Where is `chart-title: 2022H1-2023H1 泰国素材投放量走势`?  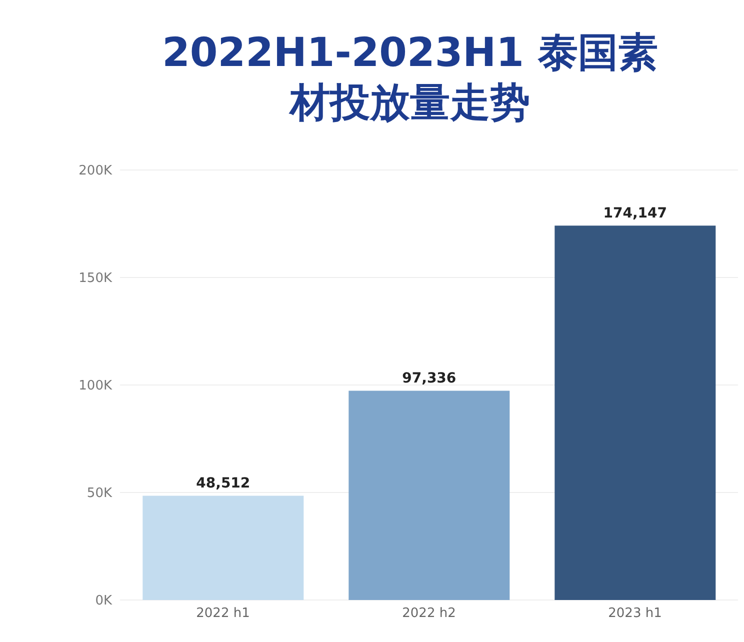 chart-title: 2022H1-2023H1 泰国素材投放量走势 is located at coordinates (410, 78).